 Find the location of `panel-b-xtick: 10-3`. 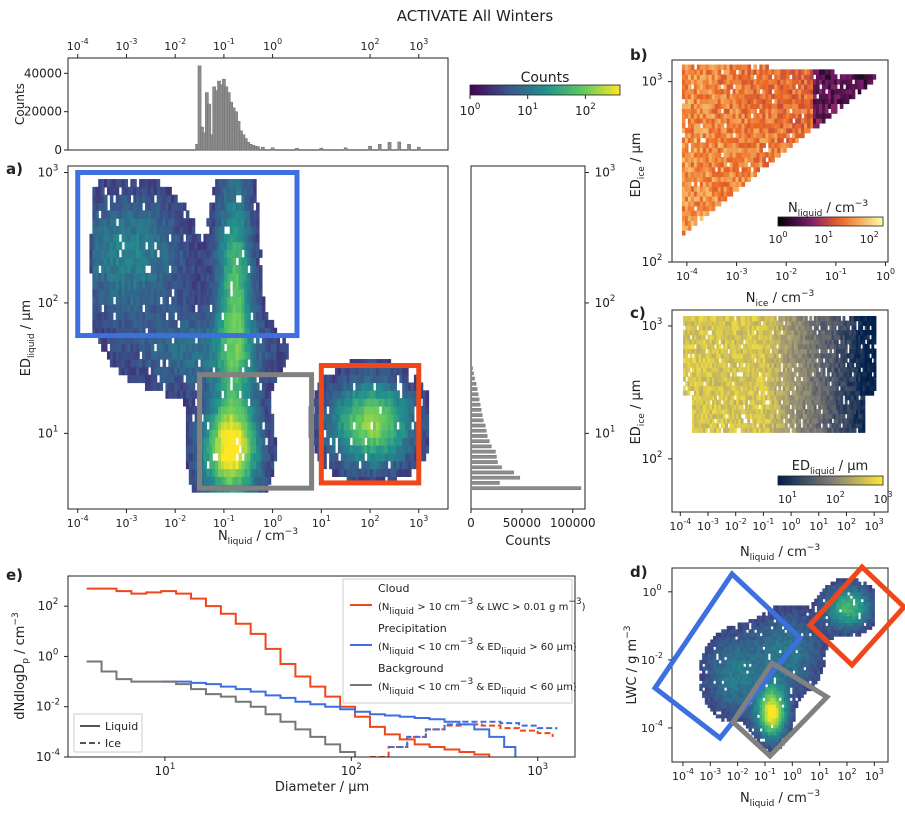

panel-b-xtick: 10-3 is located at coordinates (737, 275).